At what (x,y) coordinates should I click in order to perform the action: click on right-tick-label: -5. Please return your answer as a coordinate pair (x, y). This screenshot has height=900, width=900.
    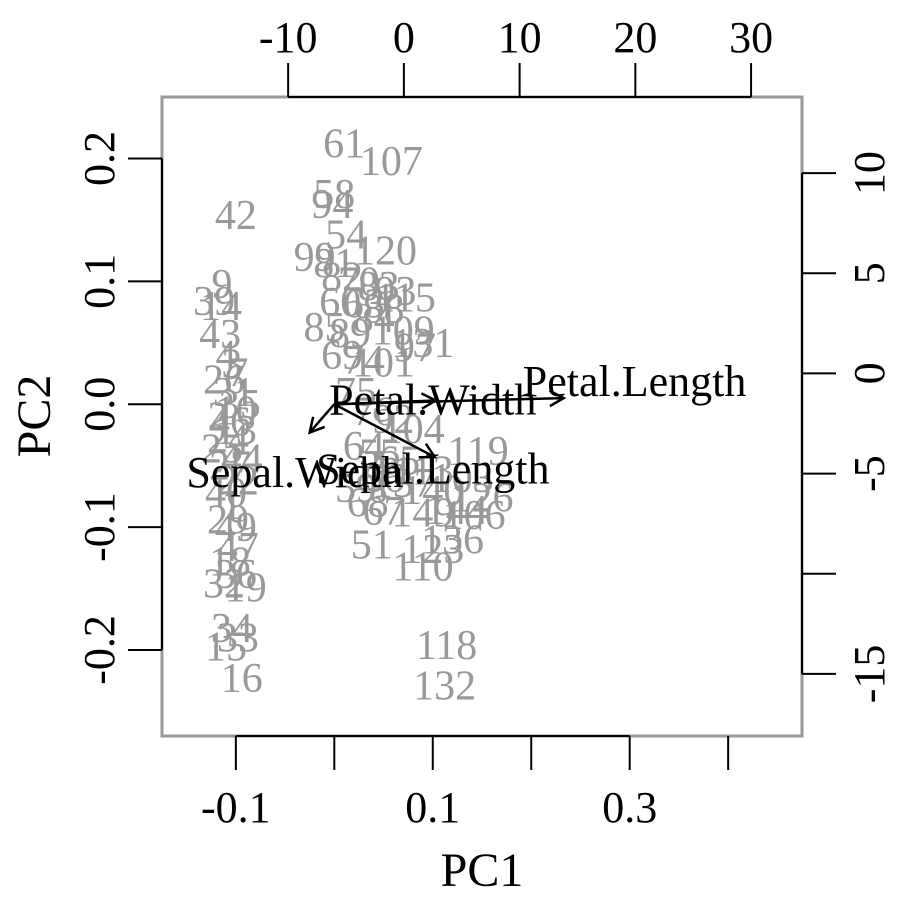
    Looking at the image, I should click on (869, 473).